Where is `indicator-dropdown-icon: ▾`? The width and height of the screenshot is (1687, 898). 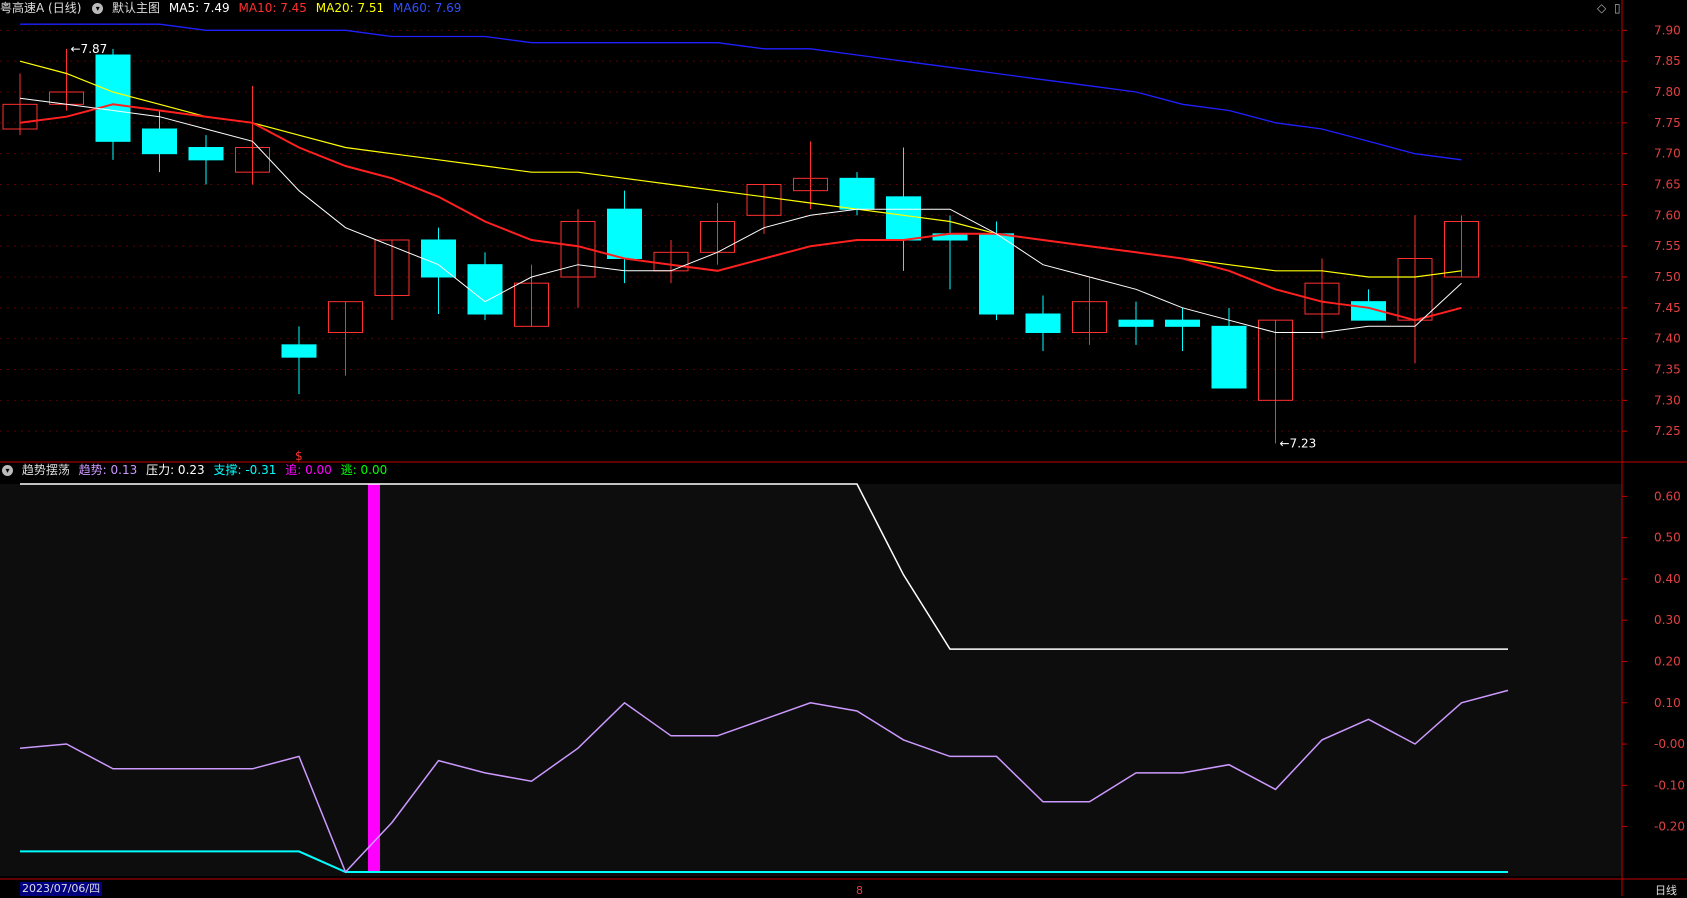
indicator-dropdown-icon: ▾ is located at coordinates (7, 470).